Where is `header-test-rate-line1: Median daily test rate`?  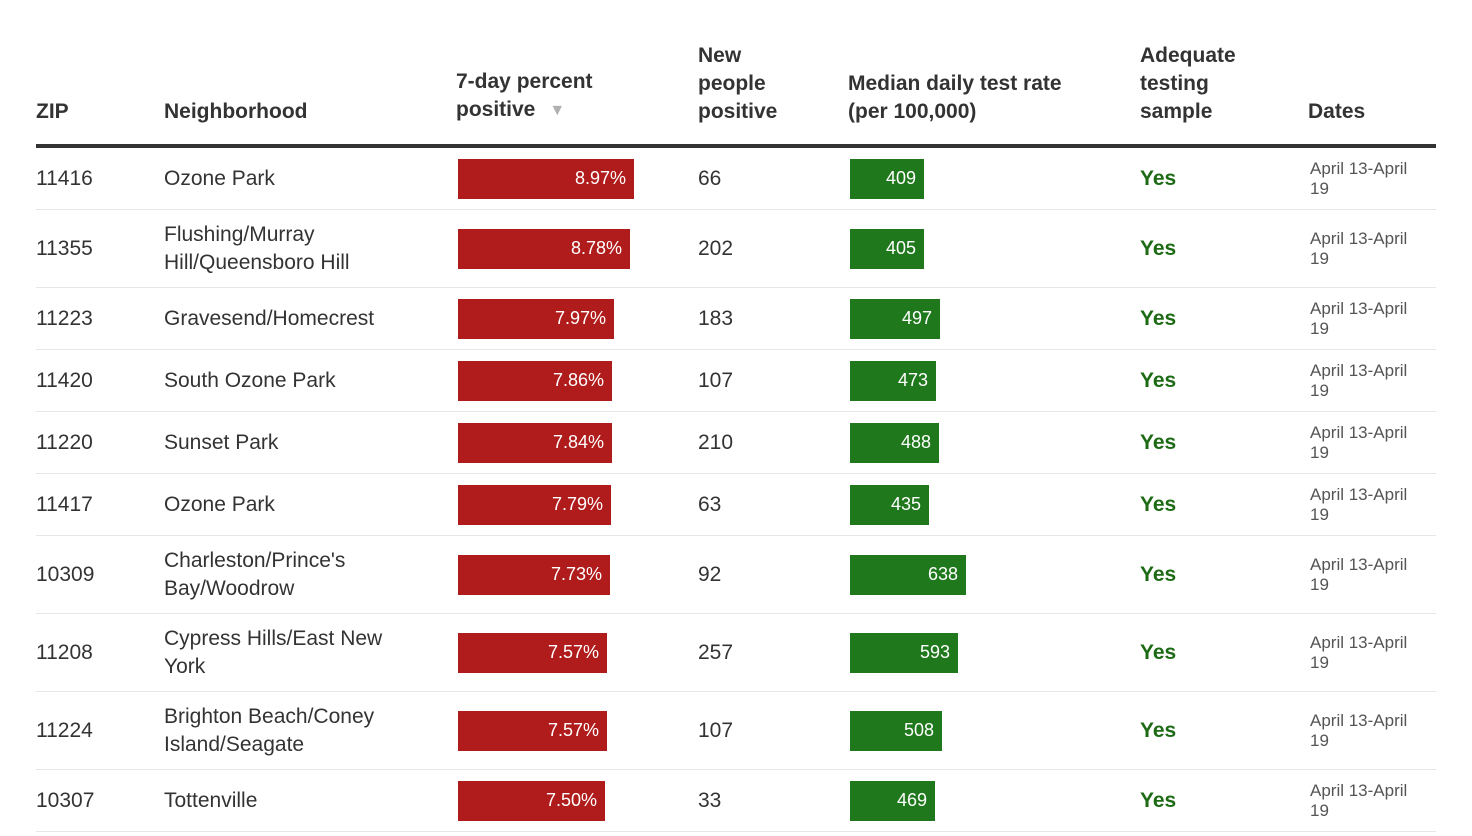
header-test-rate-line1: Median daily test rate is located at coordinates (955, 83).